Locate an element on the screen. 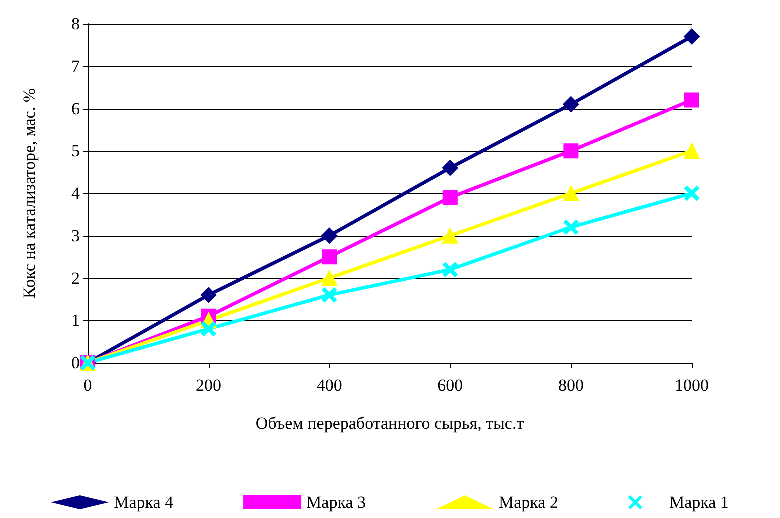  y-tick-label: 8 is located at coordinates (76, 24).